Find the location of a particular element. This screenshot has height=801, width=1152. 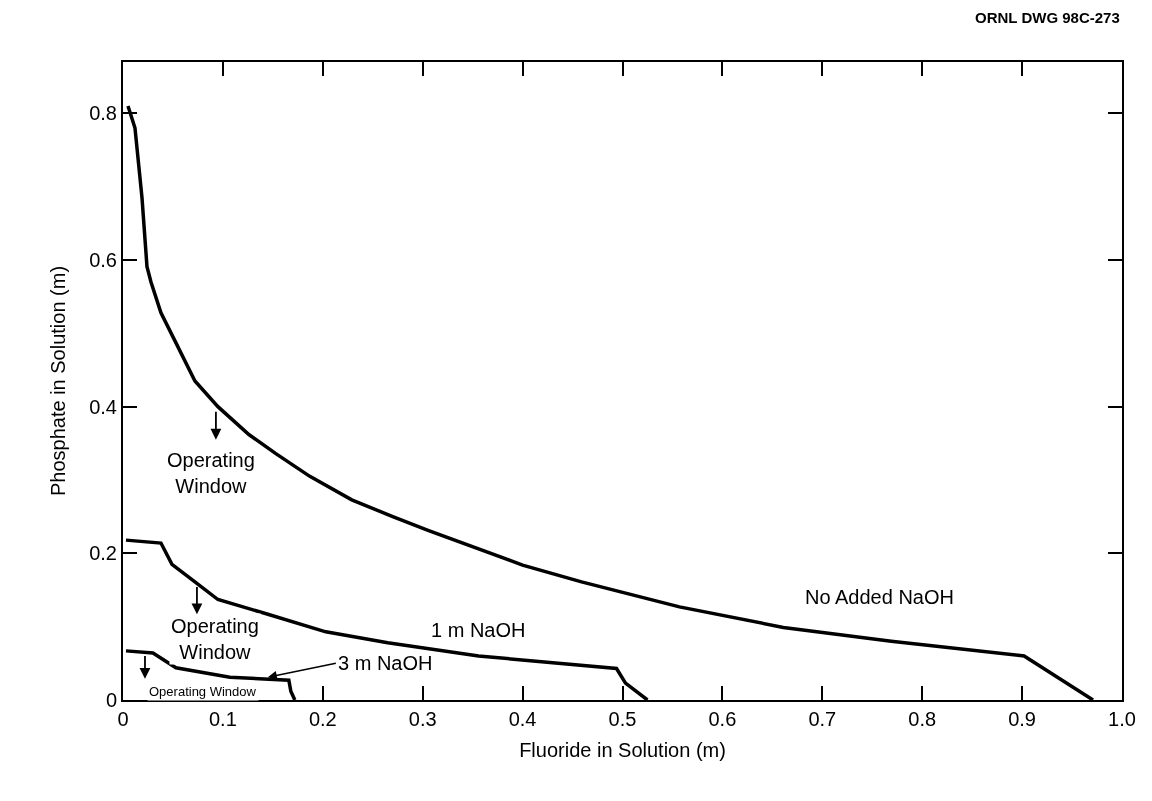

y-tick-label: 0.2 is located at coordinates (103, 553).